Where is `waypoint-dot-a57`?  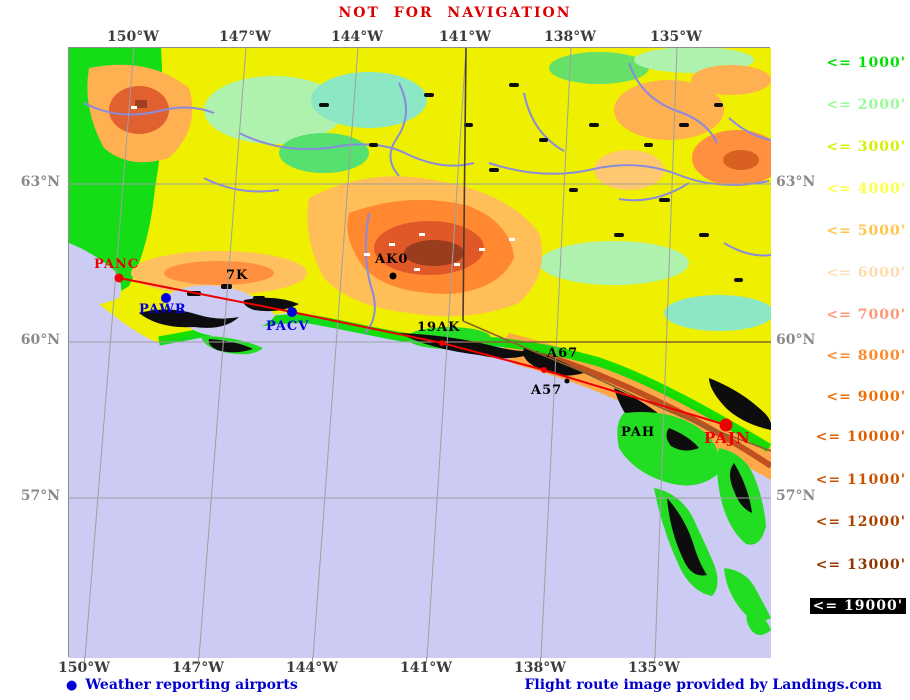 waypoint-dot-a57 is located at coordinates (567, 381).